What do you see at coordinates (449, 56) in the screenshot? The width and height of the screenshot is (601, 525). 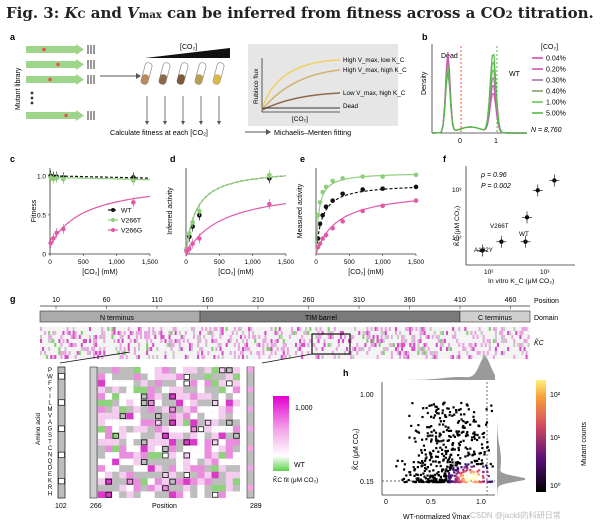 I see `dead-label: Dead` at bounding box center [449, 56].